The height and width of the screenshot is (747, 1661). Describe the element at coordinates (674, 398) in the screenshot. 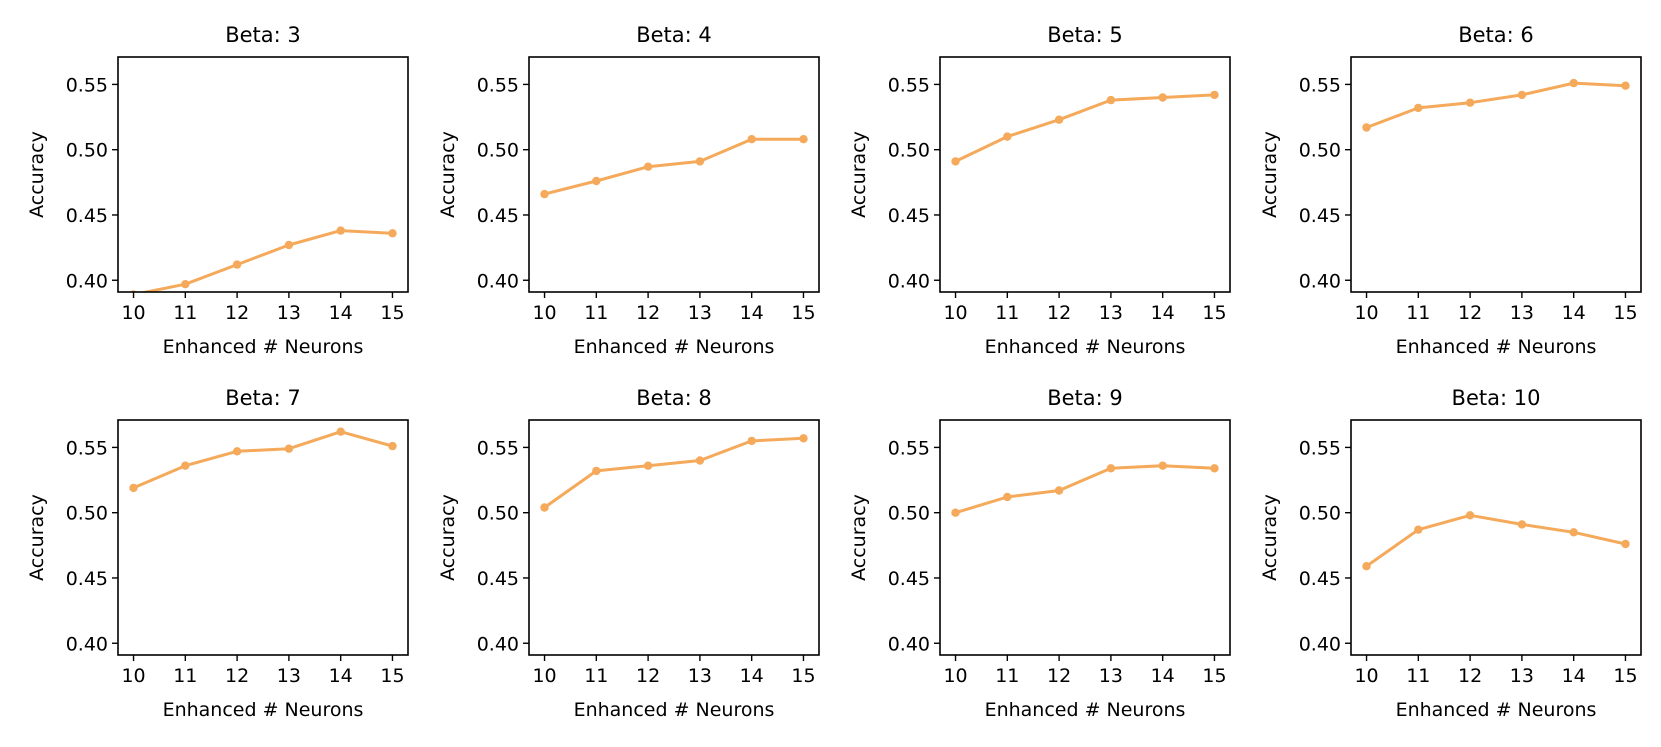

I see `subplot-title: Beta: 8` at that location.